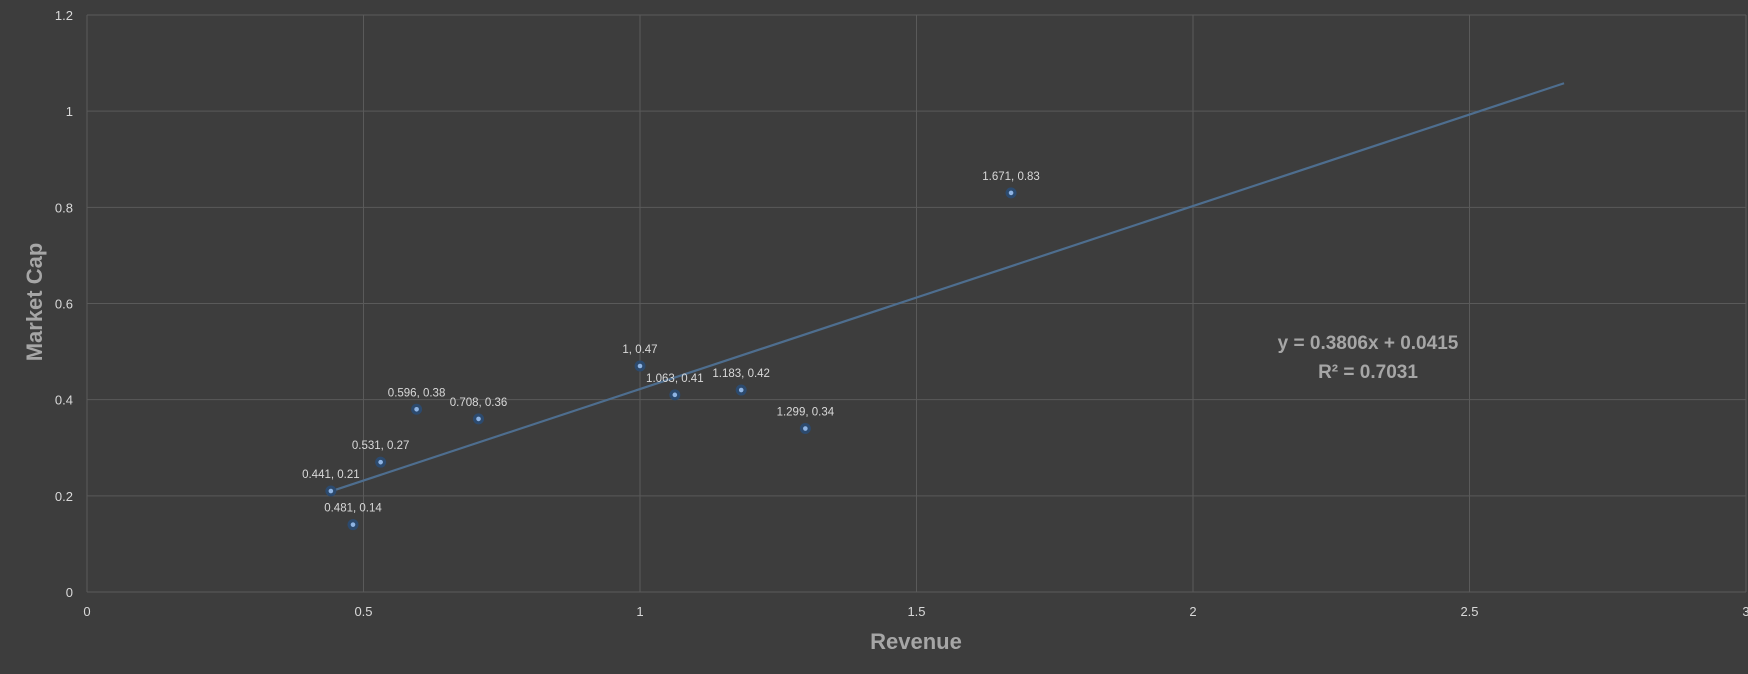 The height and width of the screenshot is (674, 1748). What do you see at coordinates (417, 393) in the screenshot?
I see `data-label: 0.596, 0.38` at bounding box center [417, 393].